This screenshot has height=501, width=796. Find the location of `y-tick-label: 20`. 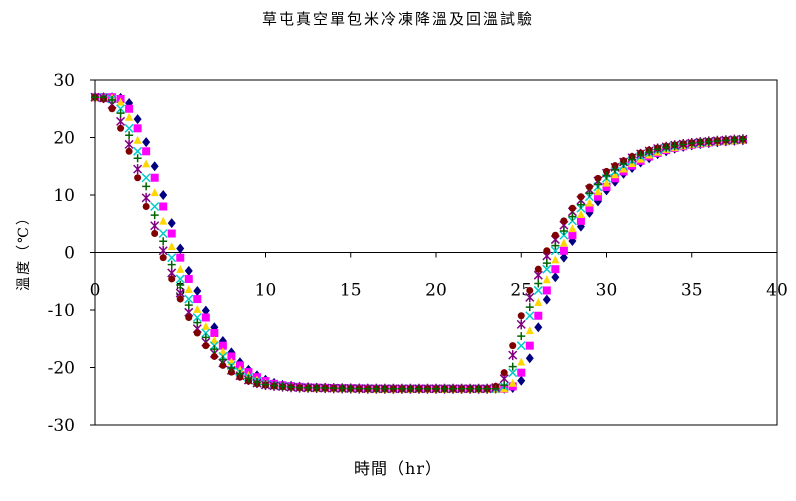

y-tick-label: 20 is located at coordinates (64, 139).